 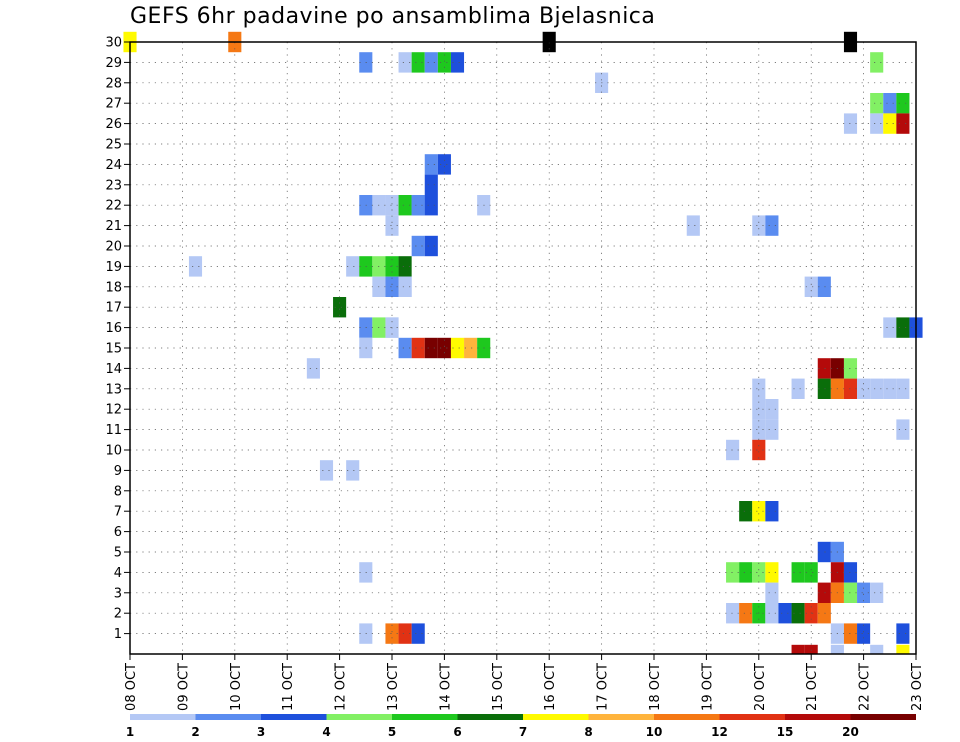 I want to click on x-tick-label: 16 OCT, so click(x=550, y=687).